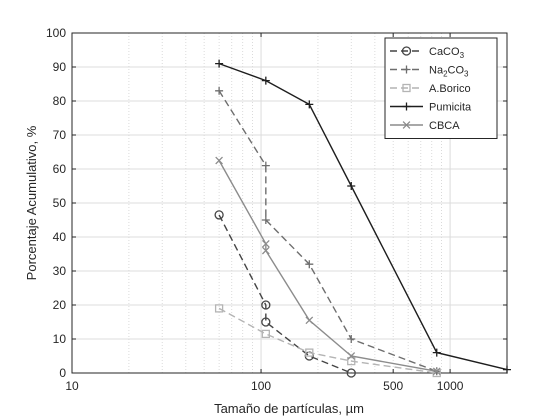  Describe the element at coordinates (449, 72) in the screenshot. I see `legend-label: Na2CO3` at that location.